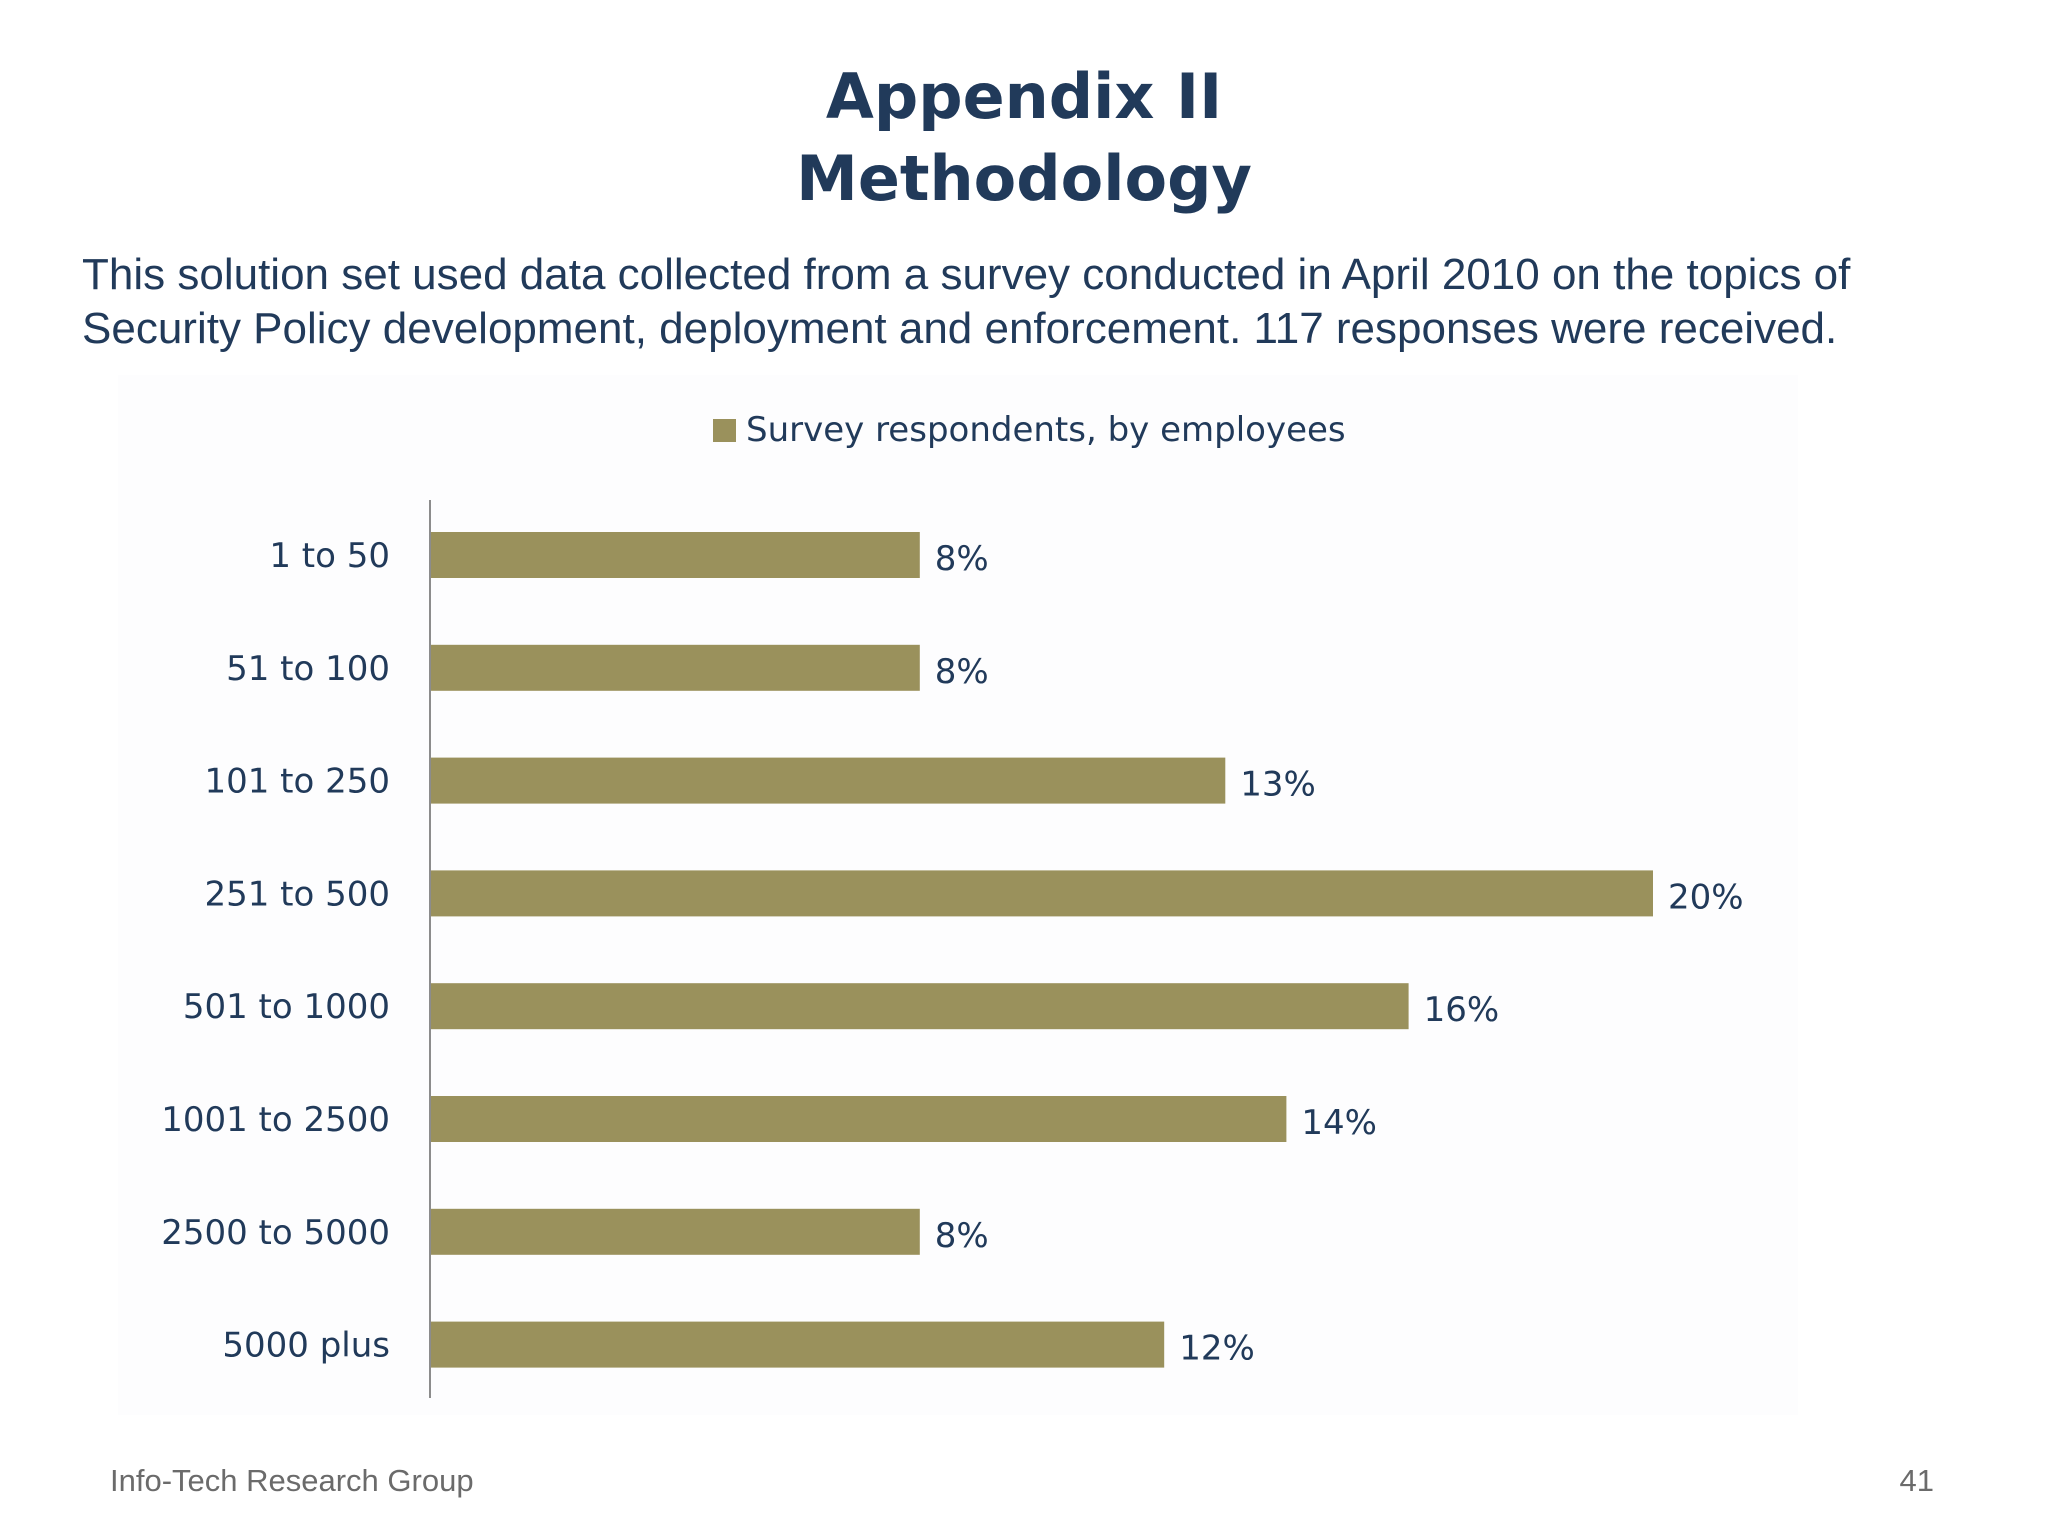 This screenshot has width=2048, height=1536. I want to click on category-label: 51 to 100, so click(308, 669).